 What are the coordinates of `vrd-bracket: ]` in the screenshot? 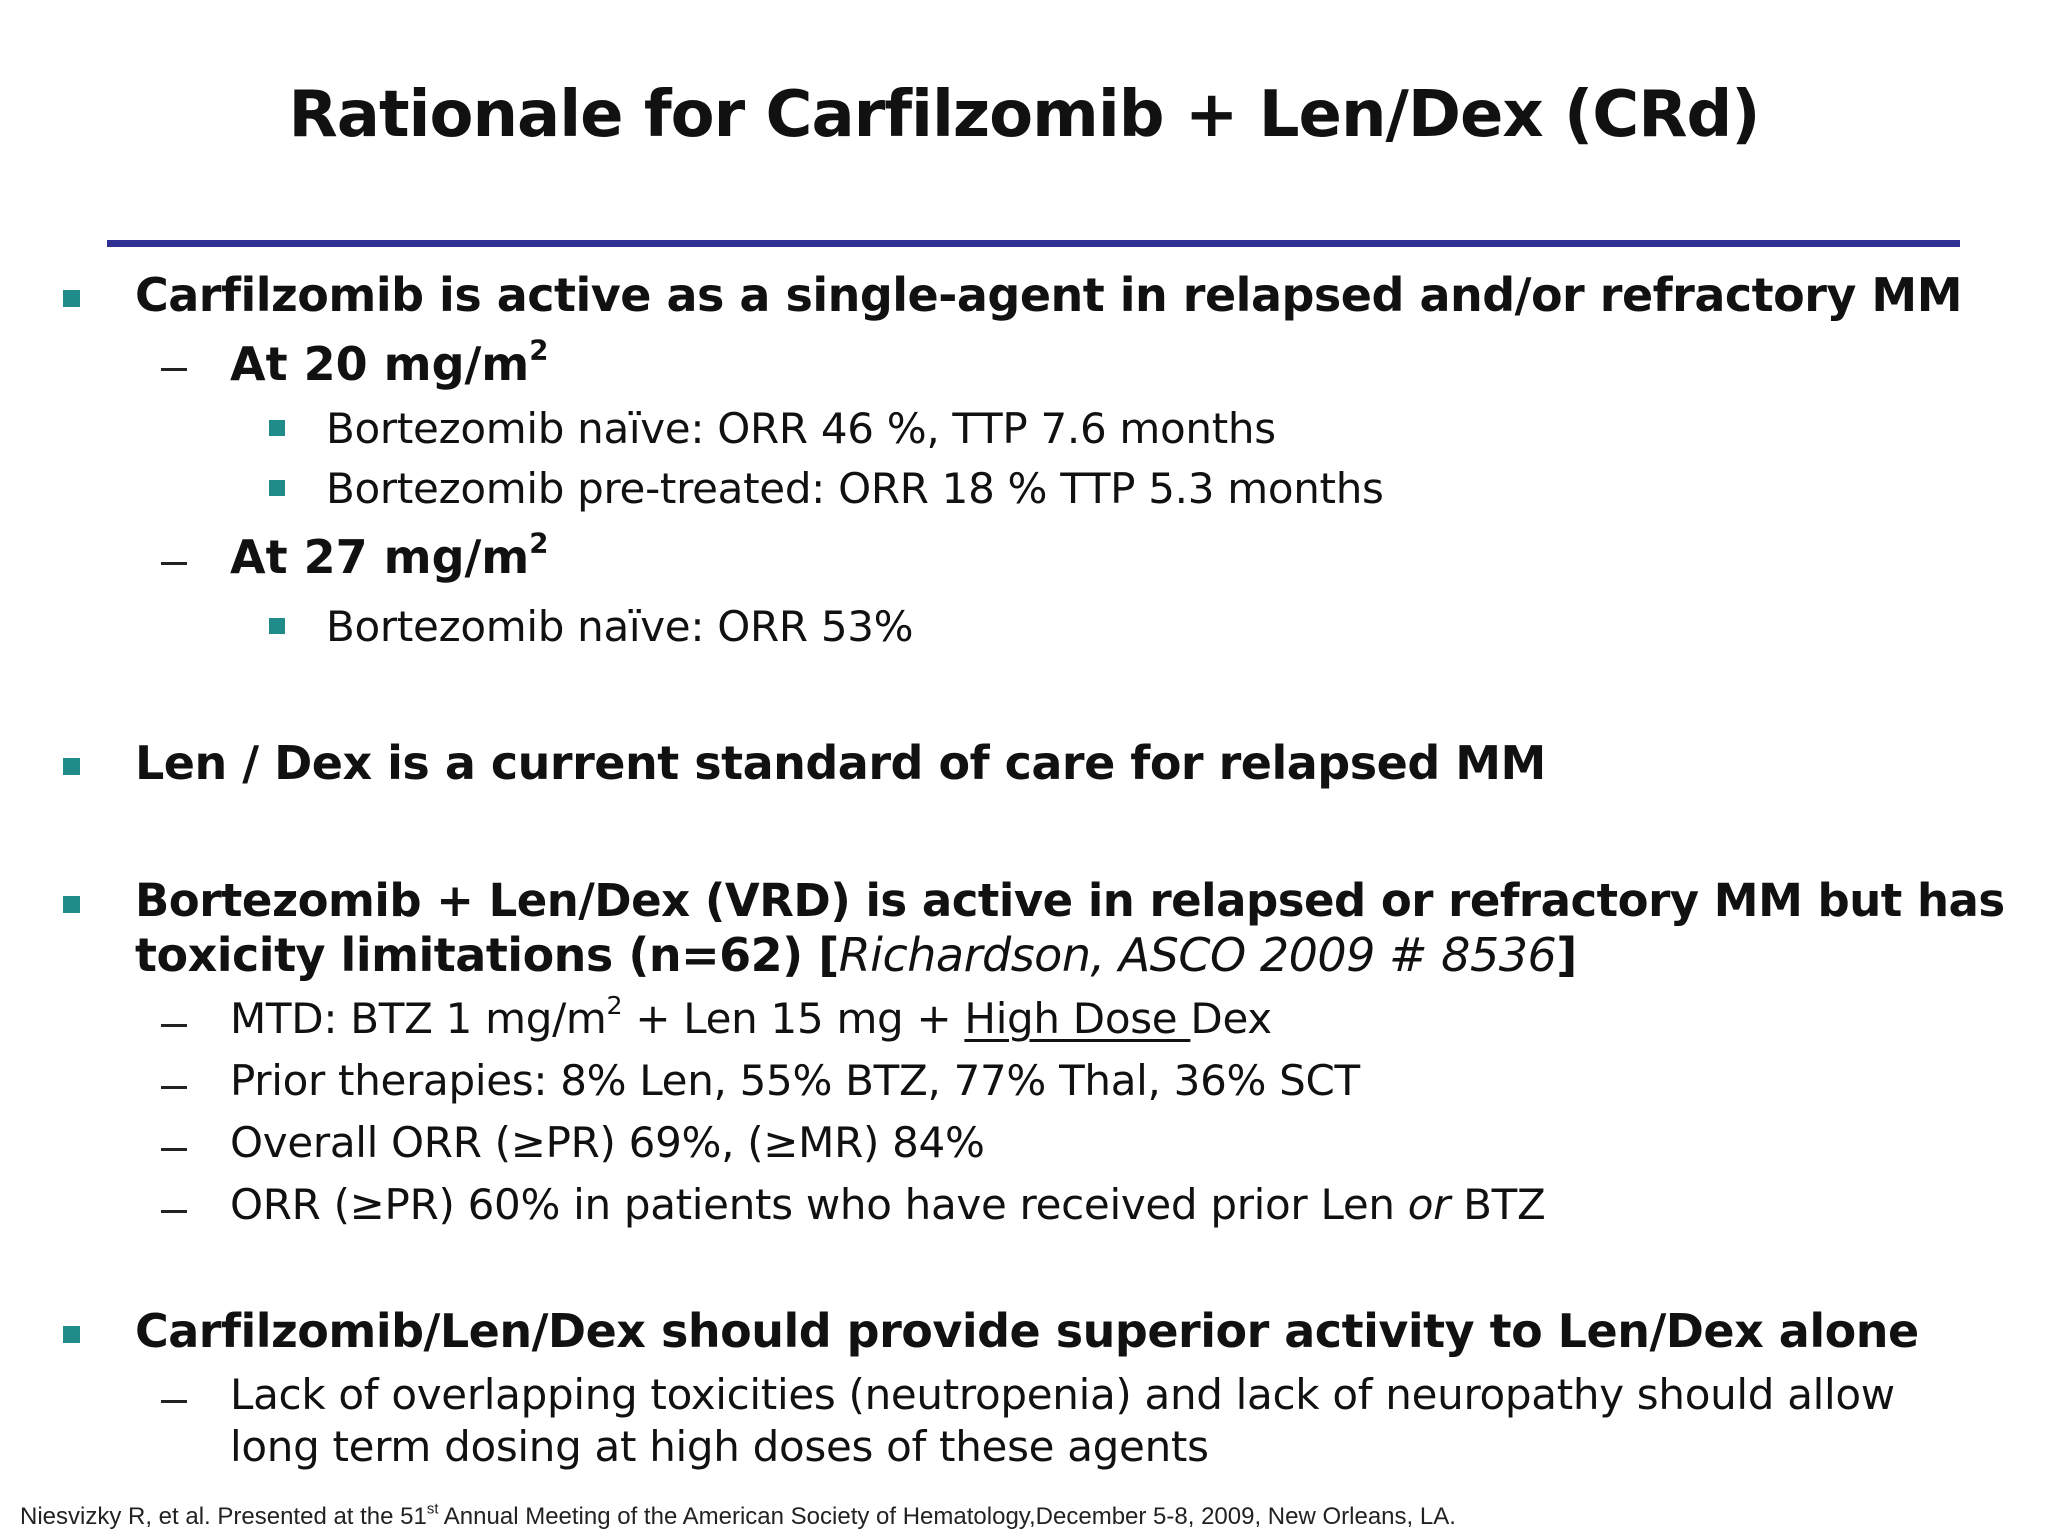 It's located at (1566, 955).